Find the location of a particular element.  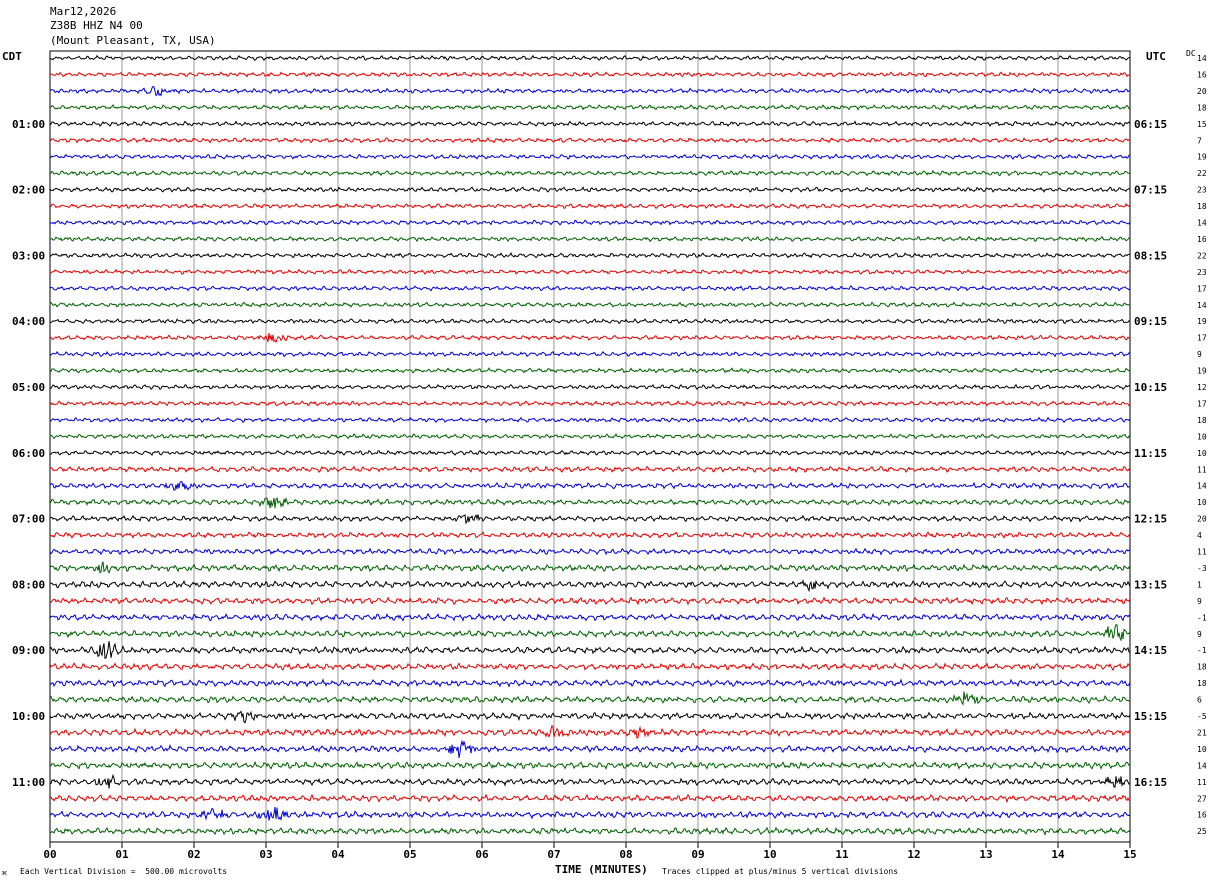

x-tick-label: 03 is located at coordinates (265, 854).